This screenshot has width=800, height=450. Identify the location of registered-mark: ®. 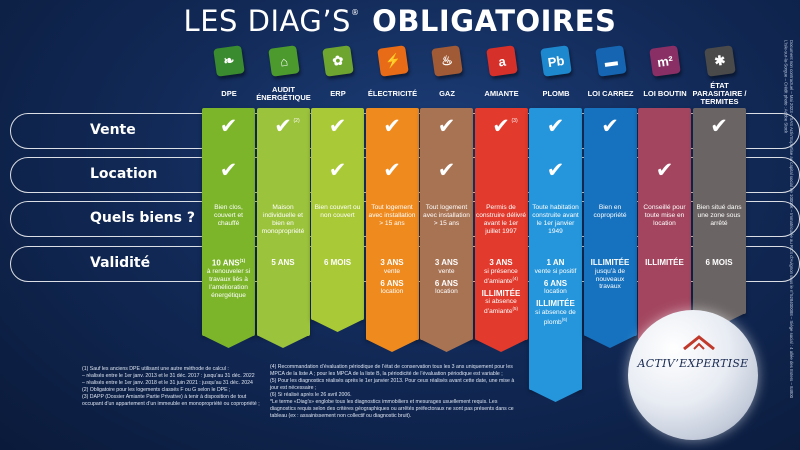
(355, 12).